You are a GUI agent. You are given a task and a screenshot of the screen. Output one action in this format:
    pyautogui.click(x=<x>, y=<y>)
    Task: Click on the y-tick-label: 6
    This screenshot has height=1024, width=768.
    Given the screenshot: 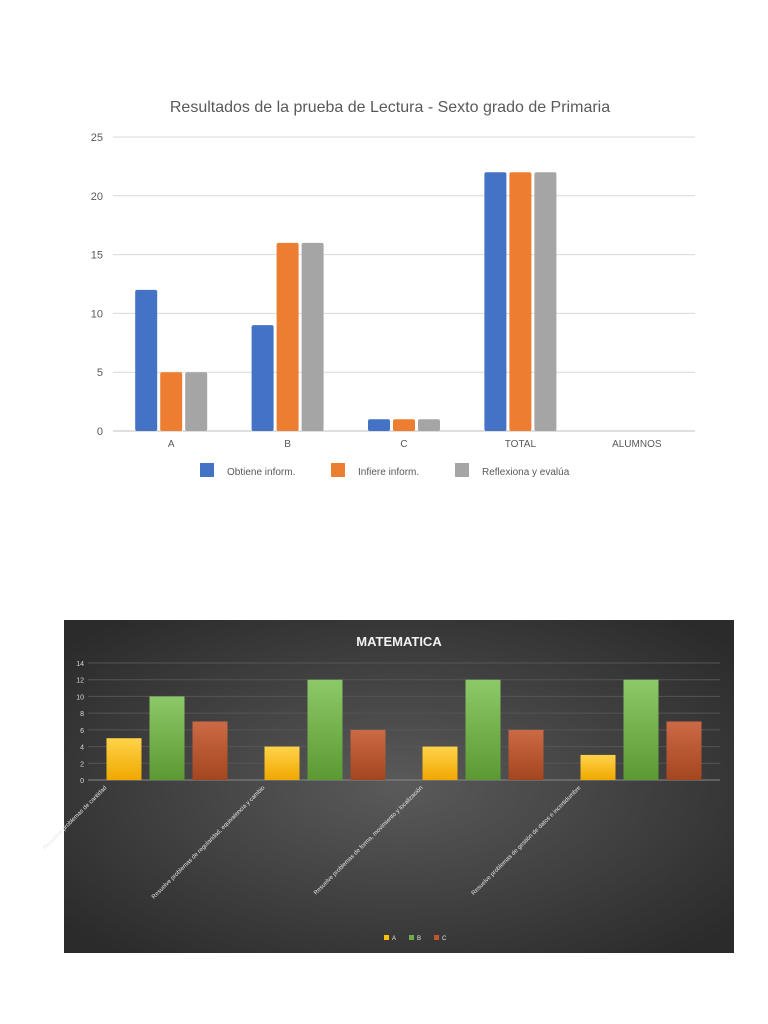 What is the action you would take?
    pyautogui.click(x=82, y=731)
    